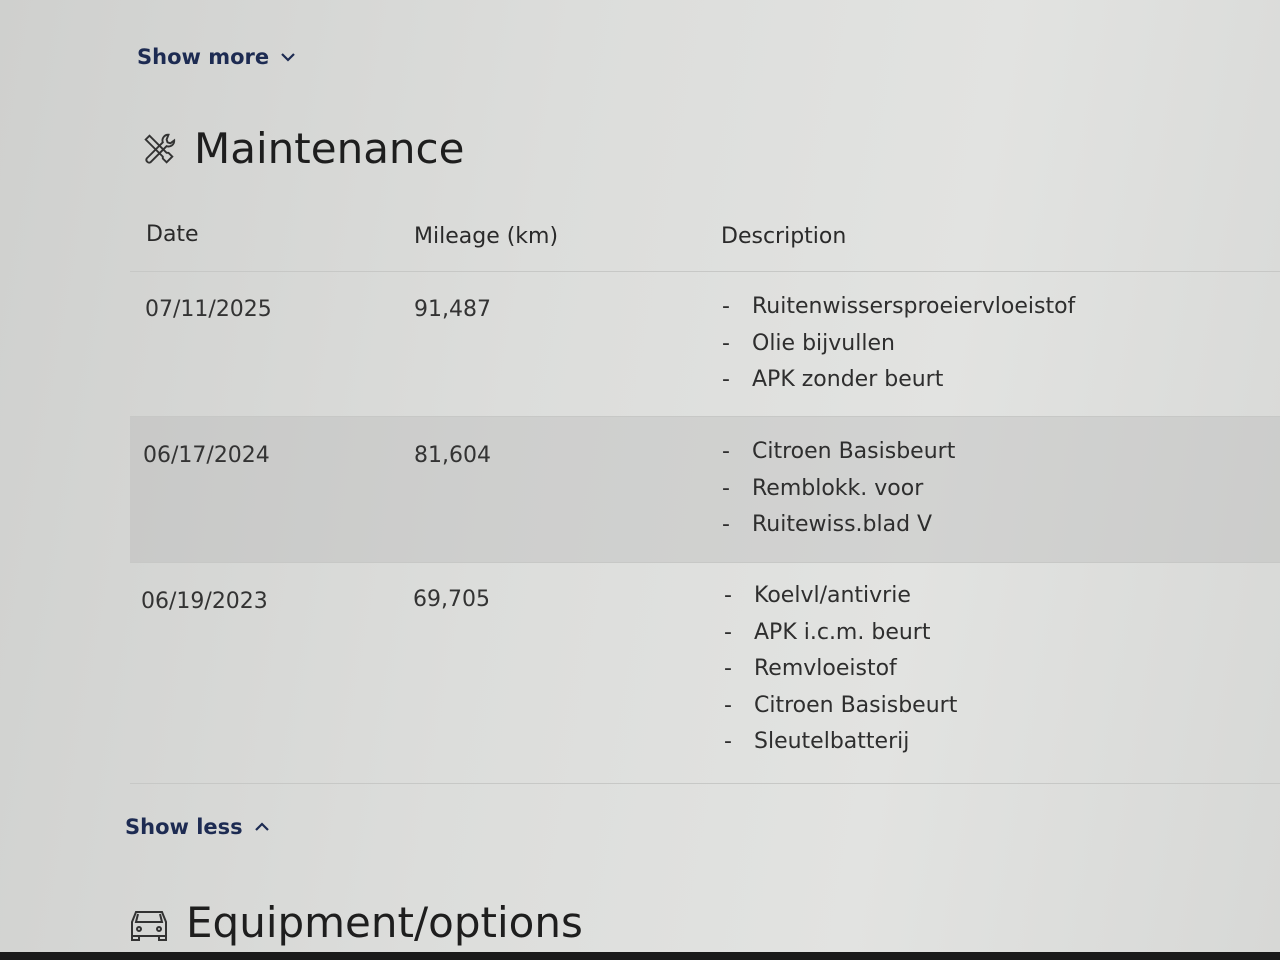  What do you see at coordinates (817, 595) in the screenshot?
I see `description-item: - Koelvl/antivrie` at bounding box center [817, 595].